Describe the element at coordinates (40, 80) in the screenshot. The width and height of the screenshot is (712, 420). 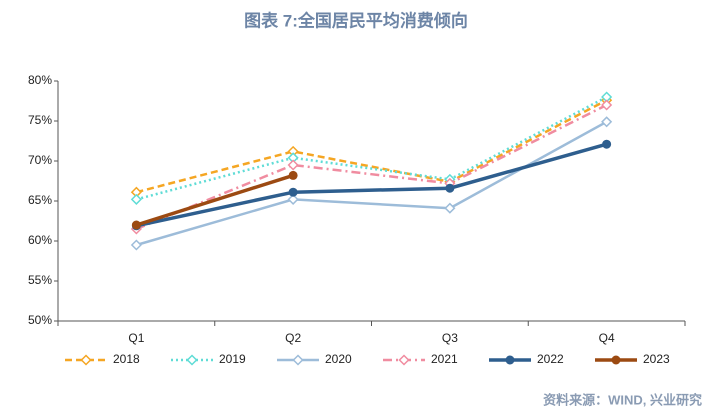
I see `y-tick-label: 80%` at that location.